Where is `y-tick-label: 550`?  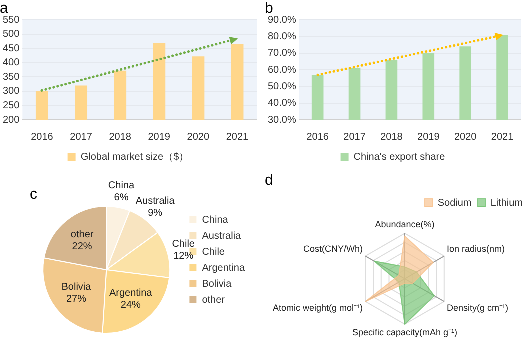 y-tick-label: 550 is located at coordinates (11, 20).